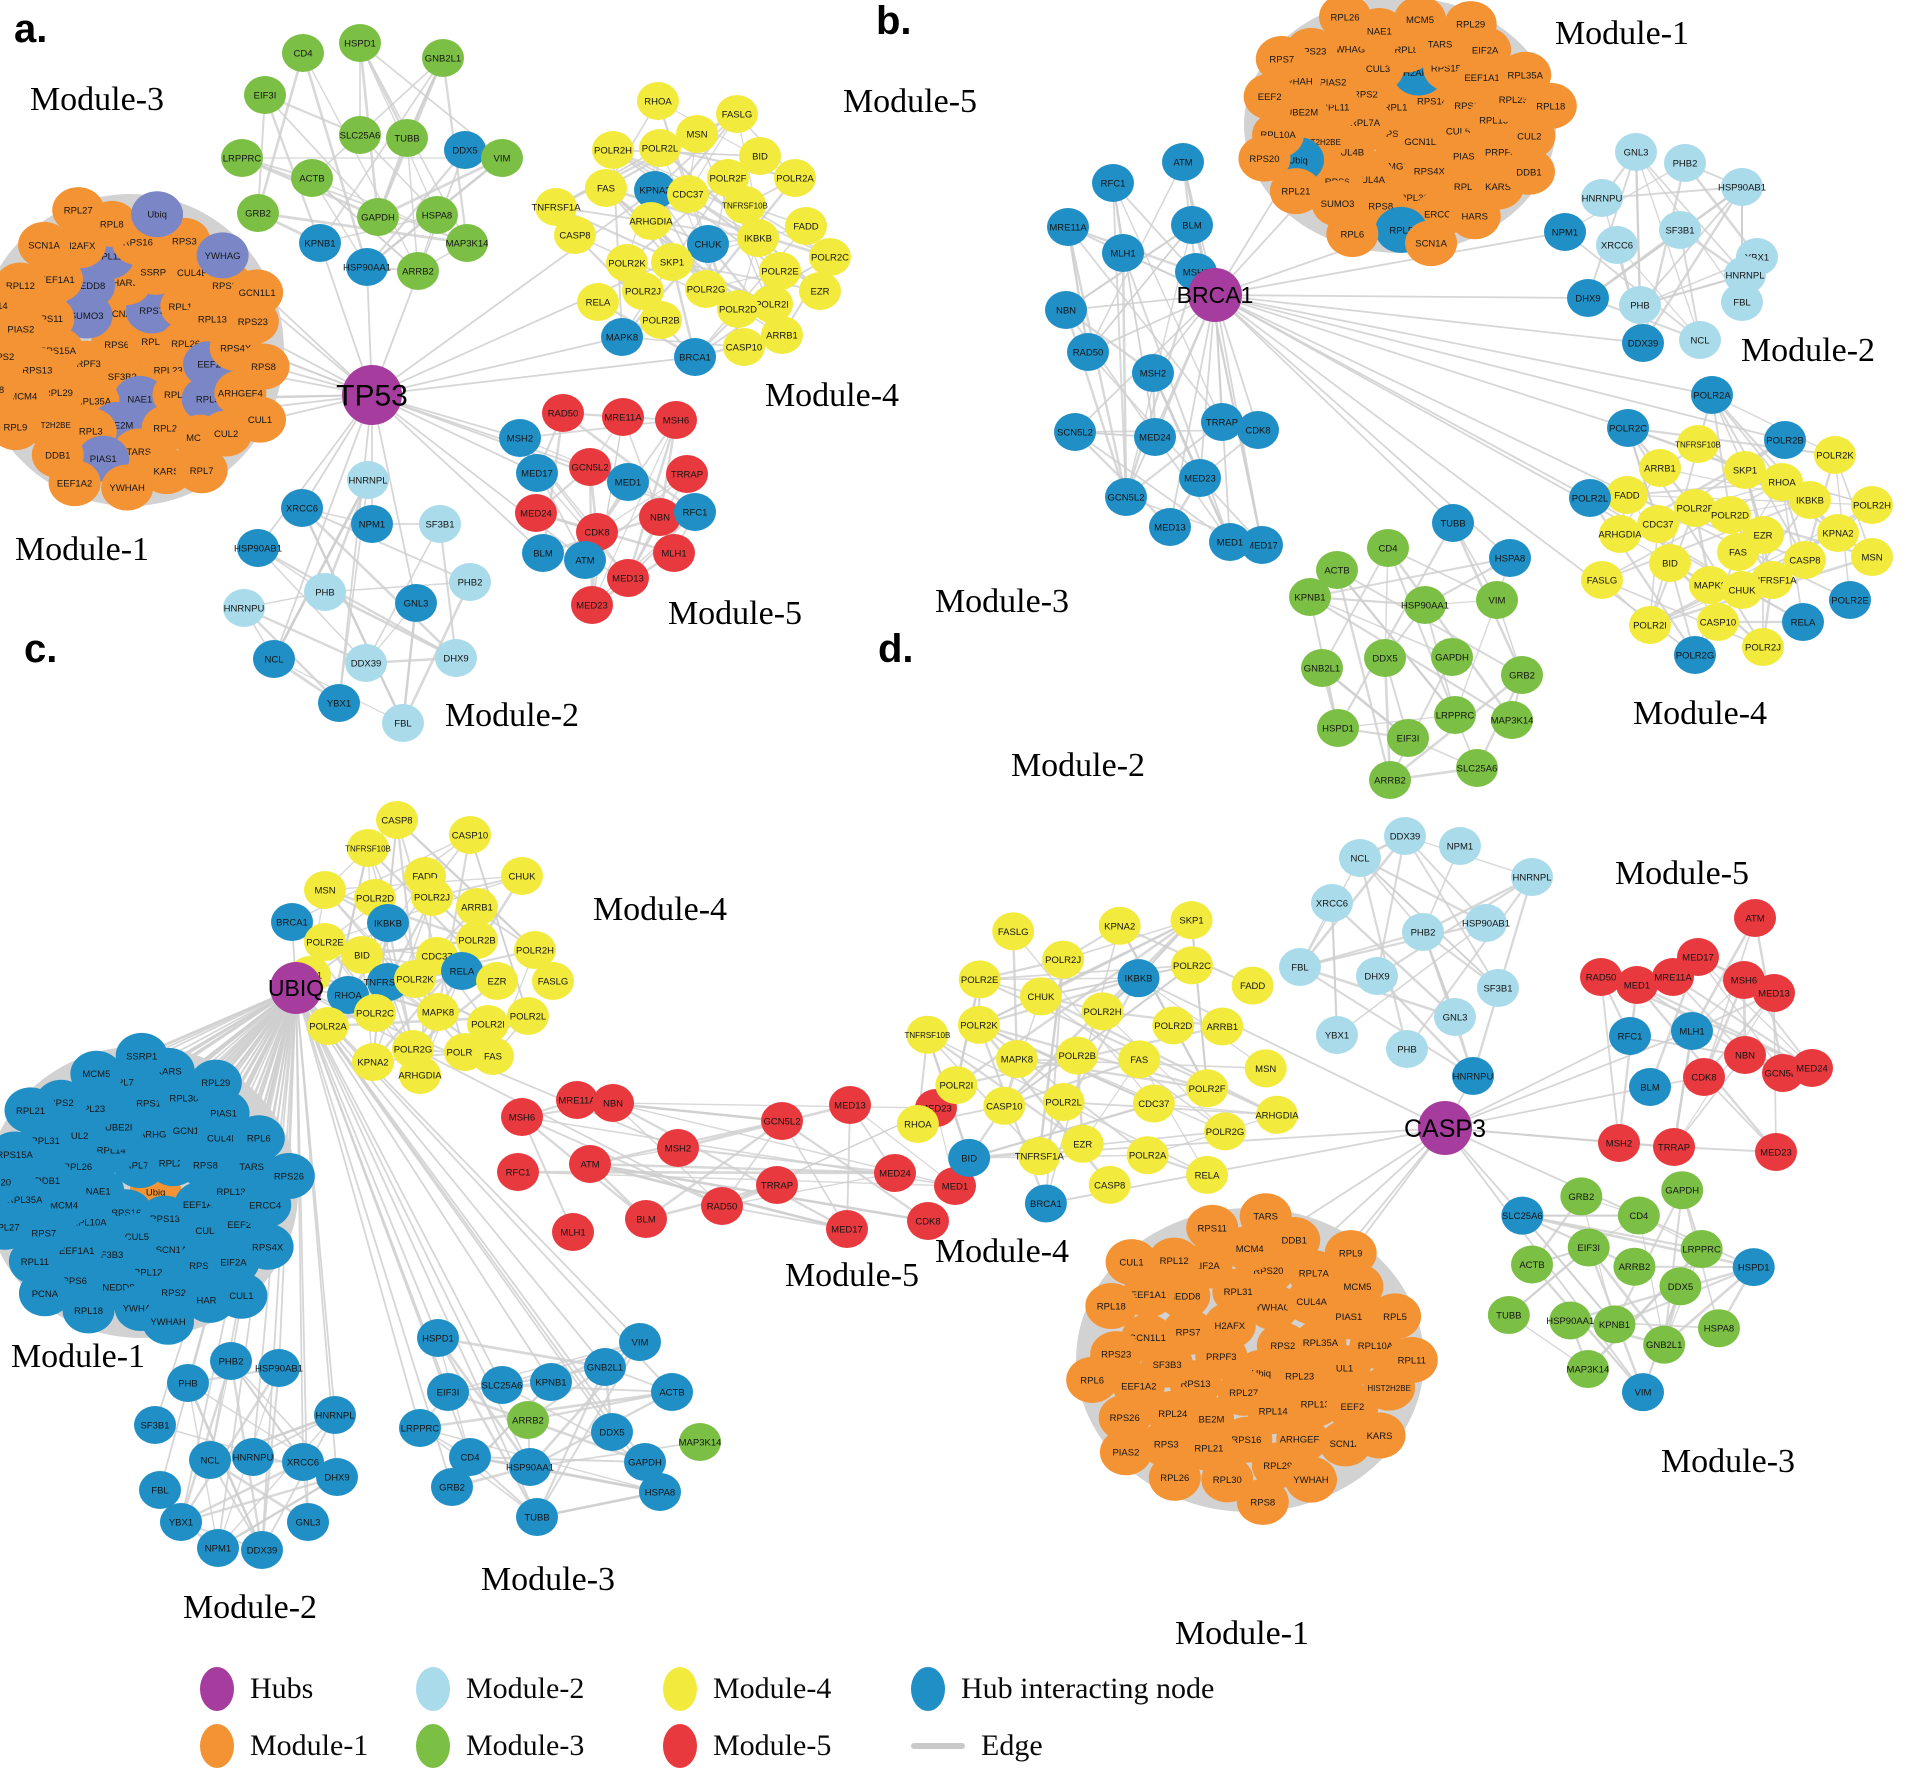 The width and height of the screenshot is (1923, 1775). I want to click on node-TUBB: TUBB, so click(1508, 1315).